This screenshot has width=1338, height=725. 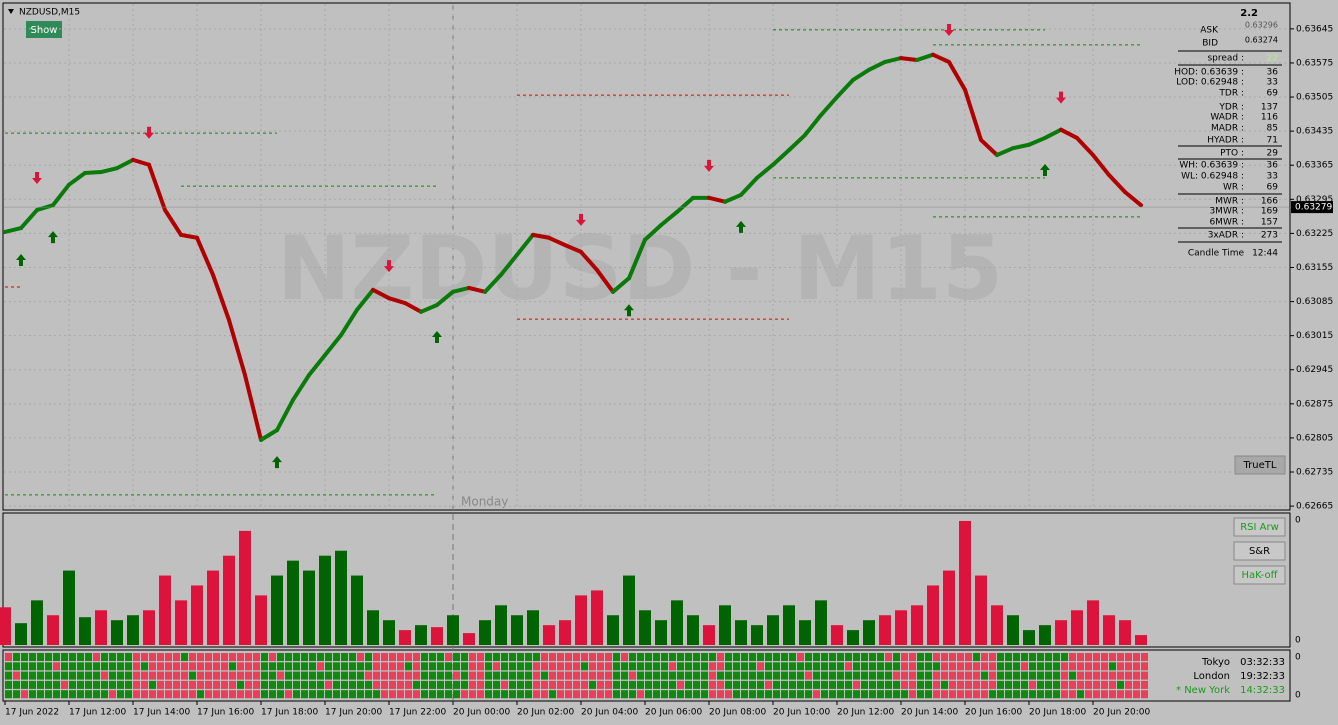 I want to click on x-tick-label: 20 Jun 08:00, so click(x=737, y=713).